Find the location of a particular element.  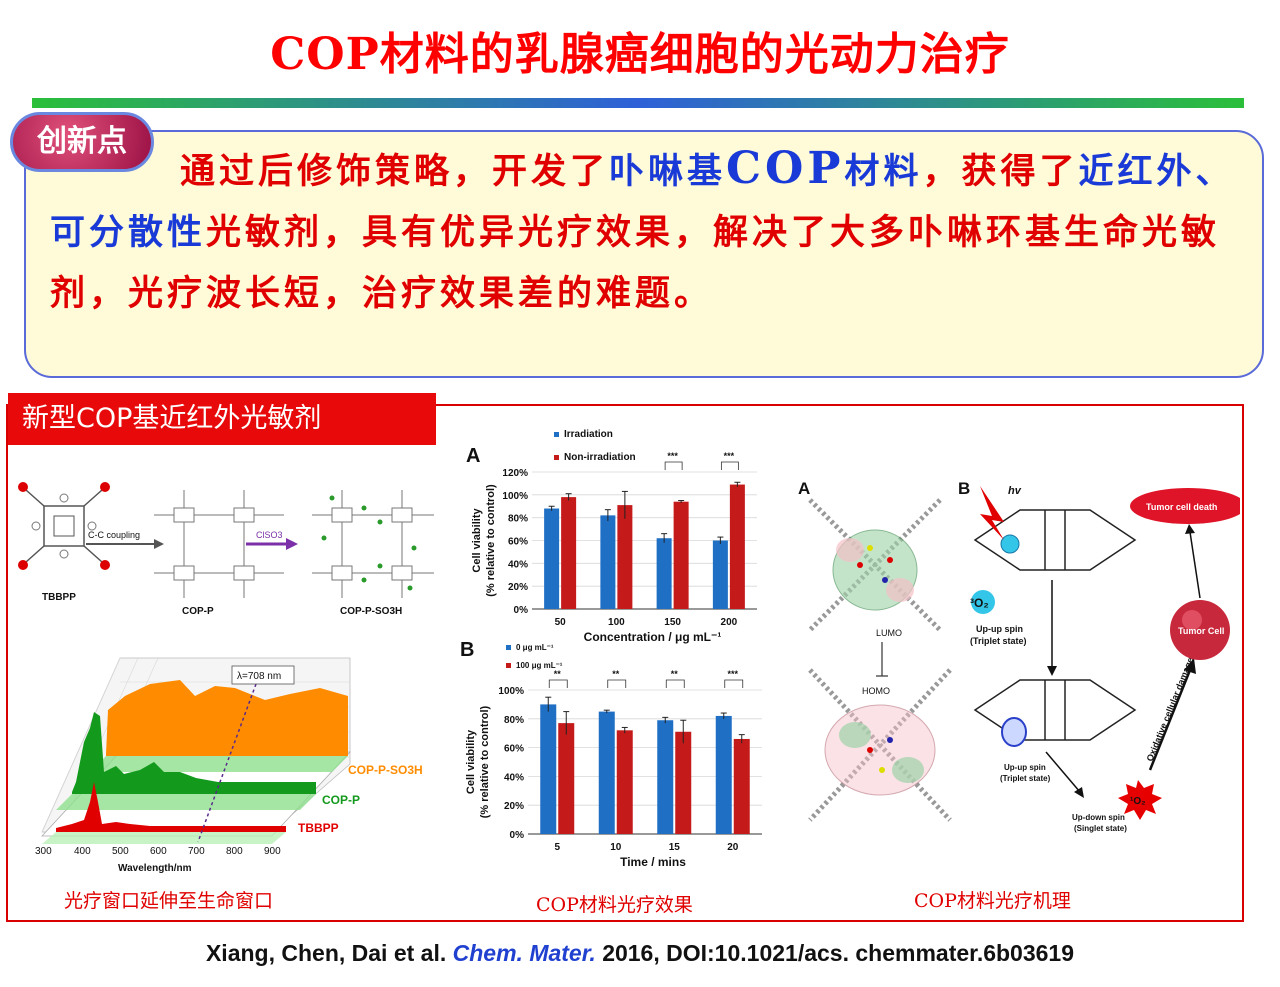

legend-label: Irradiation is located at coordinates (588, 434).